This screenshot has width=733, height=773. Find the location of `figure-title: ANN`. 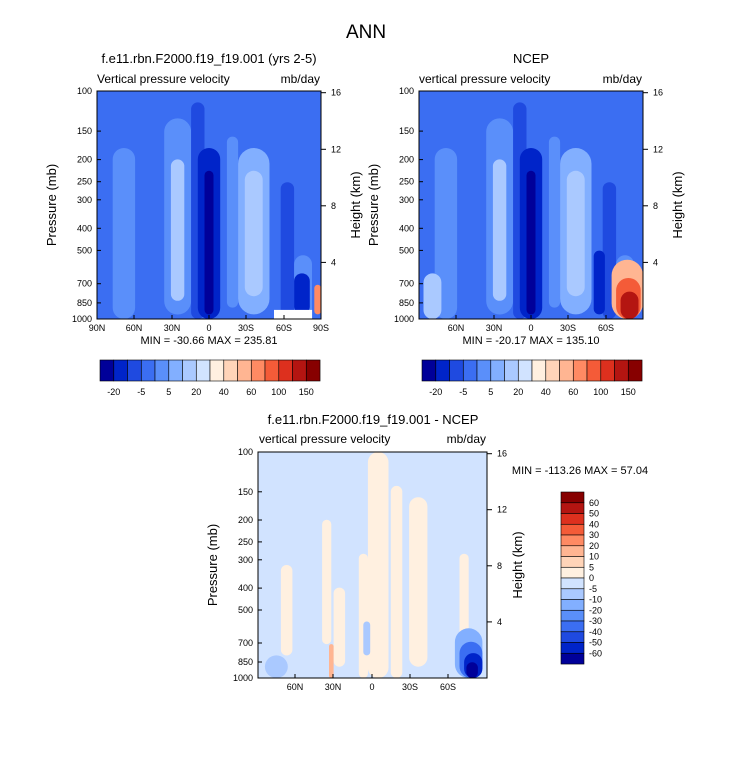

figure-title: ANN is located at coordinates (366, 32).